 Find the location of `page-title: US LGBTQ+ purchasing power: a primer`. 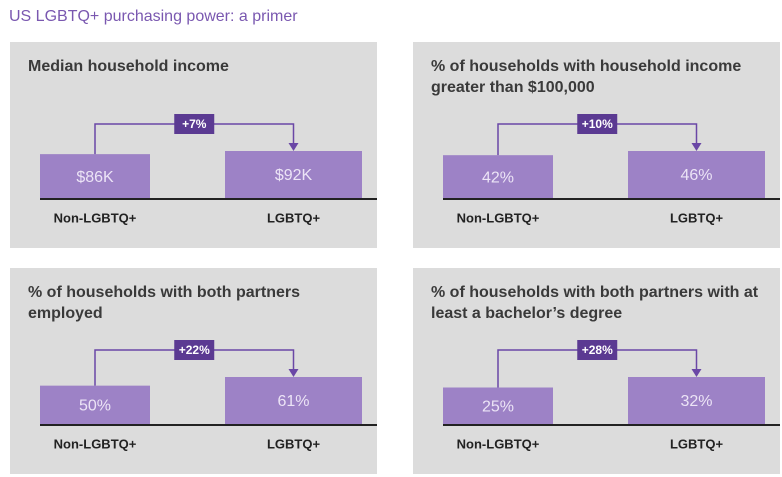

page-title: US LGBTQ+ purchasing power: a primer is located at coordinates (153, 16).